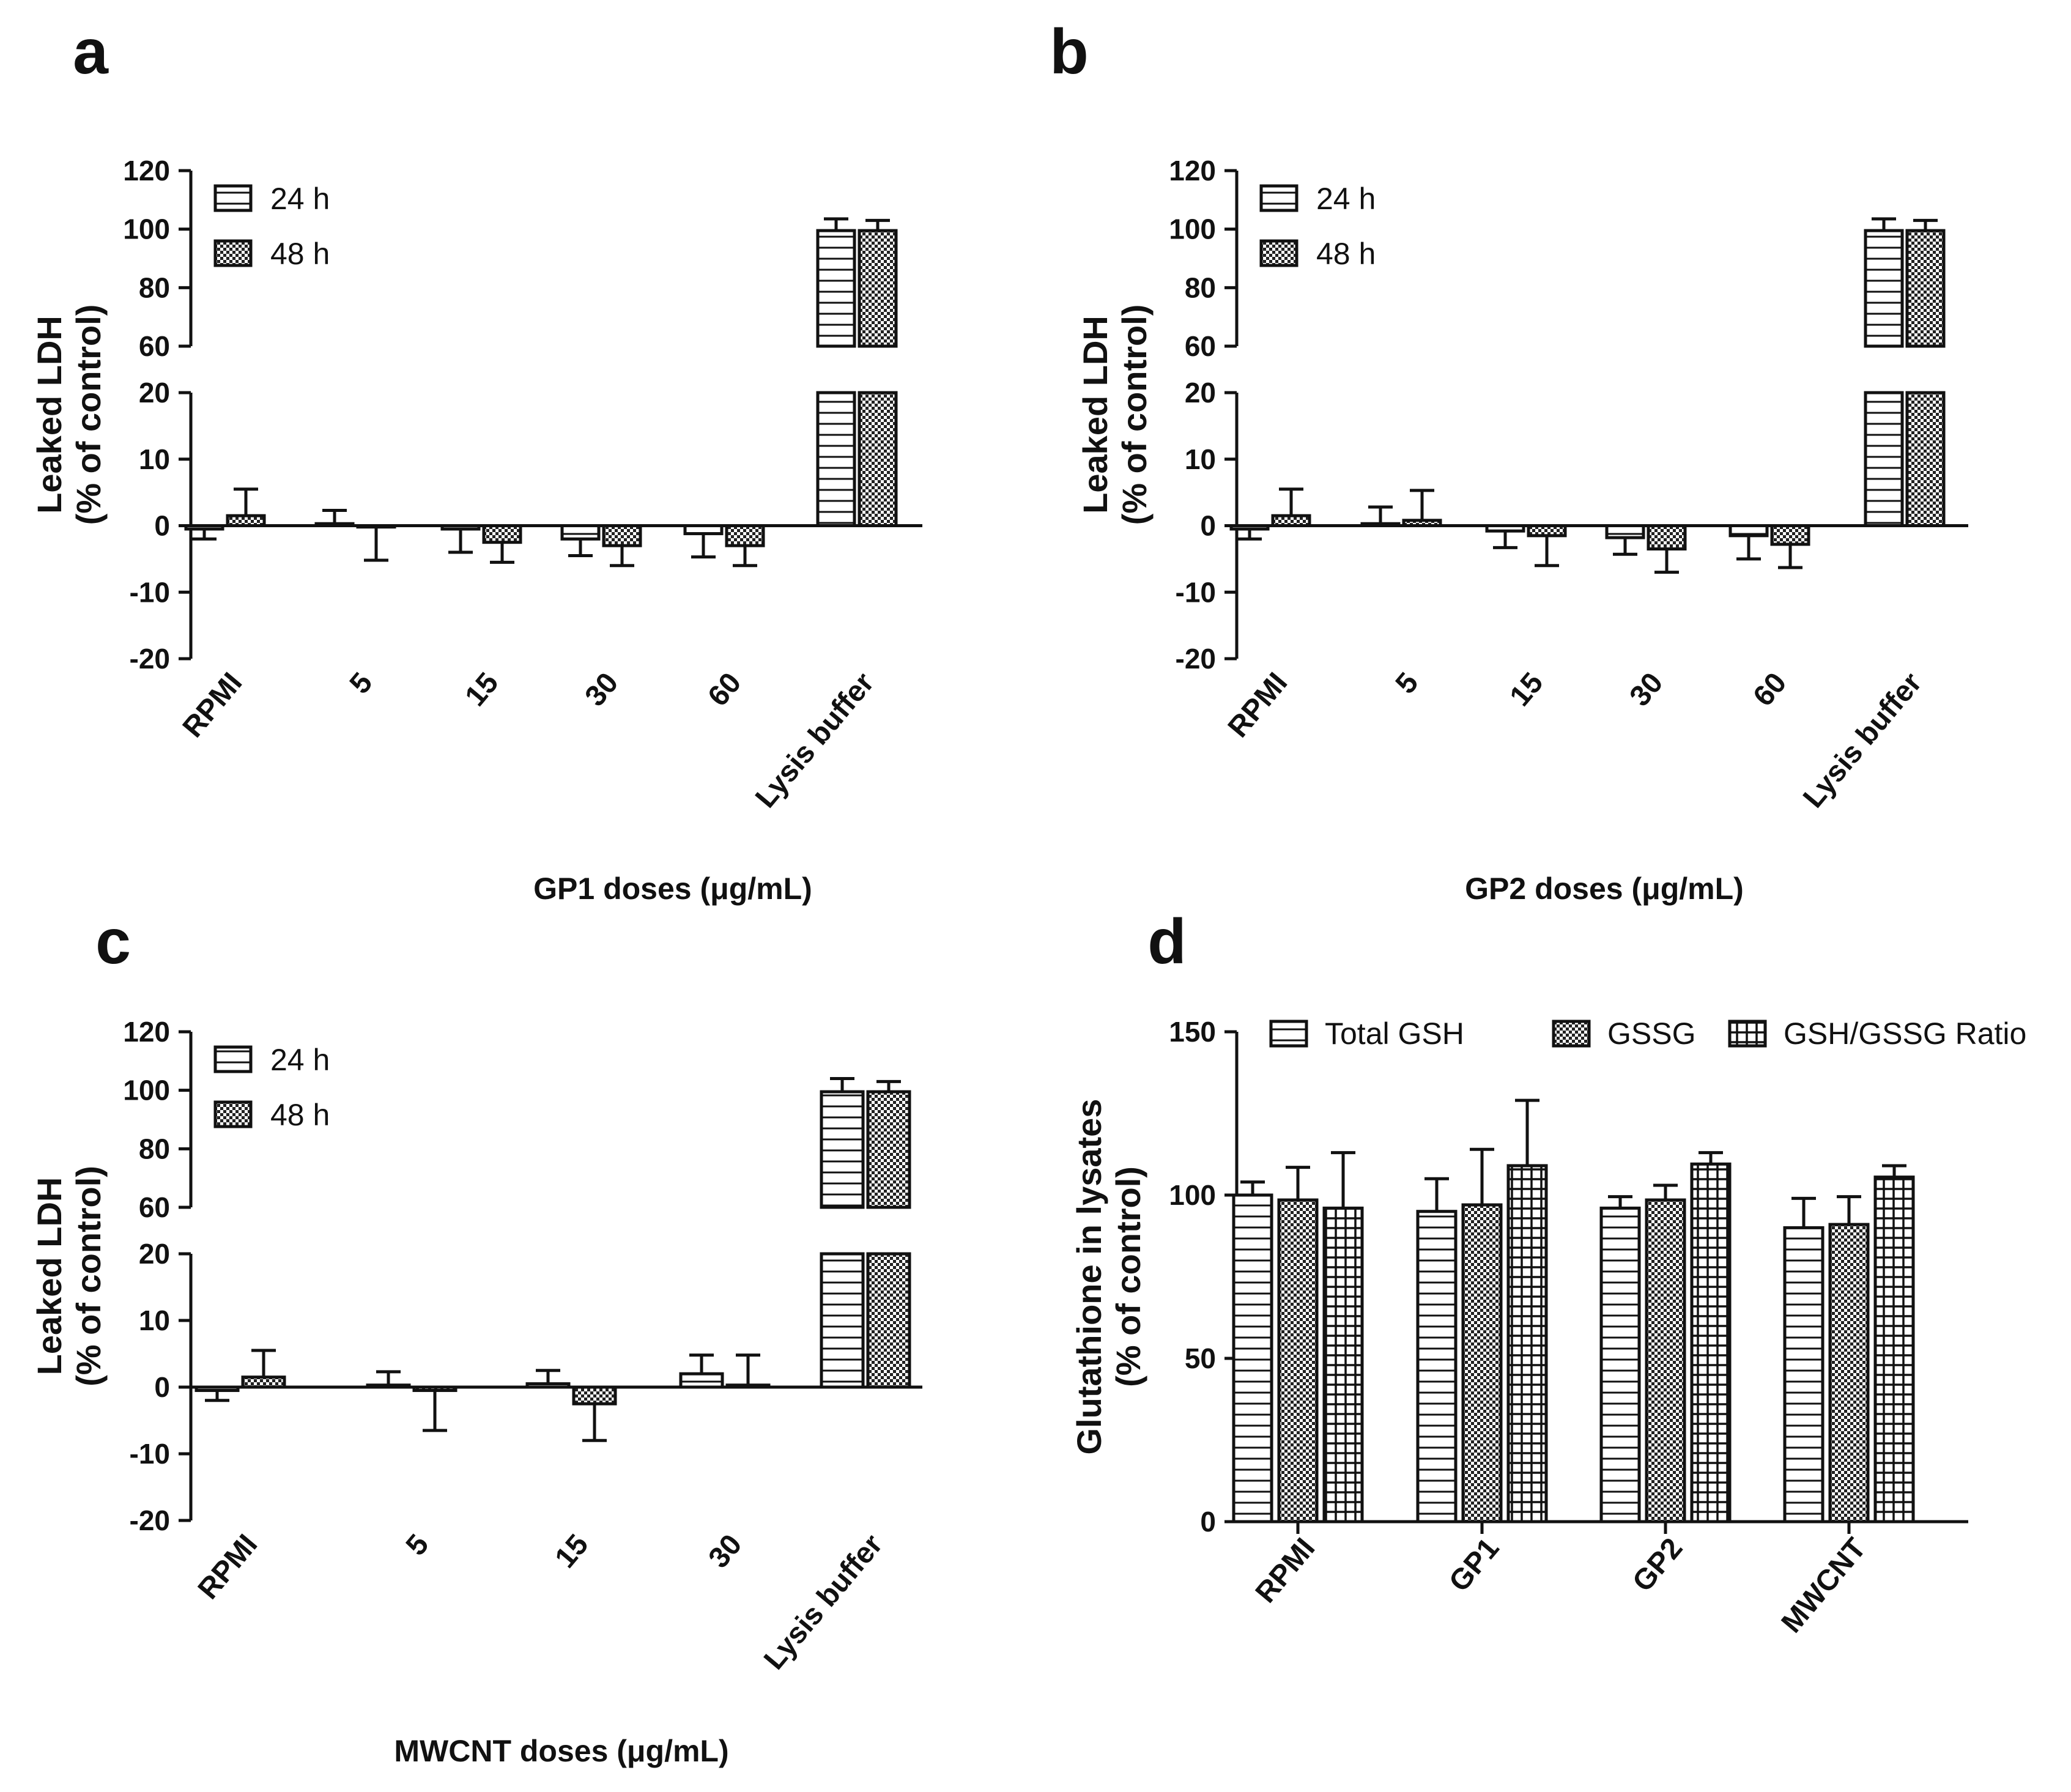 Image resolution: width=2071 pixels, height=1792 pixels. I want to click on x-axis-label: GP1 doses (μg/mL), so click(673, 889).